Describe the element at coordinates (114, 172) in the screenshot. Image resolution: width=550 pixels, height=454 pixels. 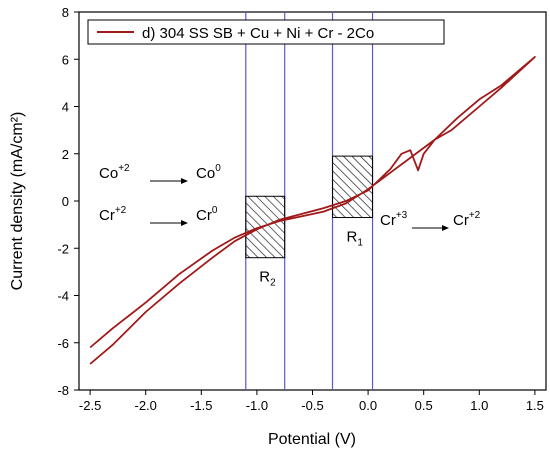
I see `reaction-1-reactant: Co+2` at that location.